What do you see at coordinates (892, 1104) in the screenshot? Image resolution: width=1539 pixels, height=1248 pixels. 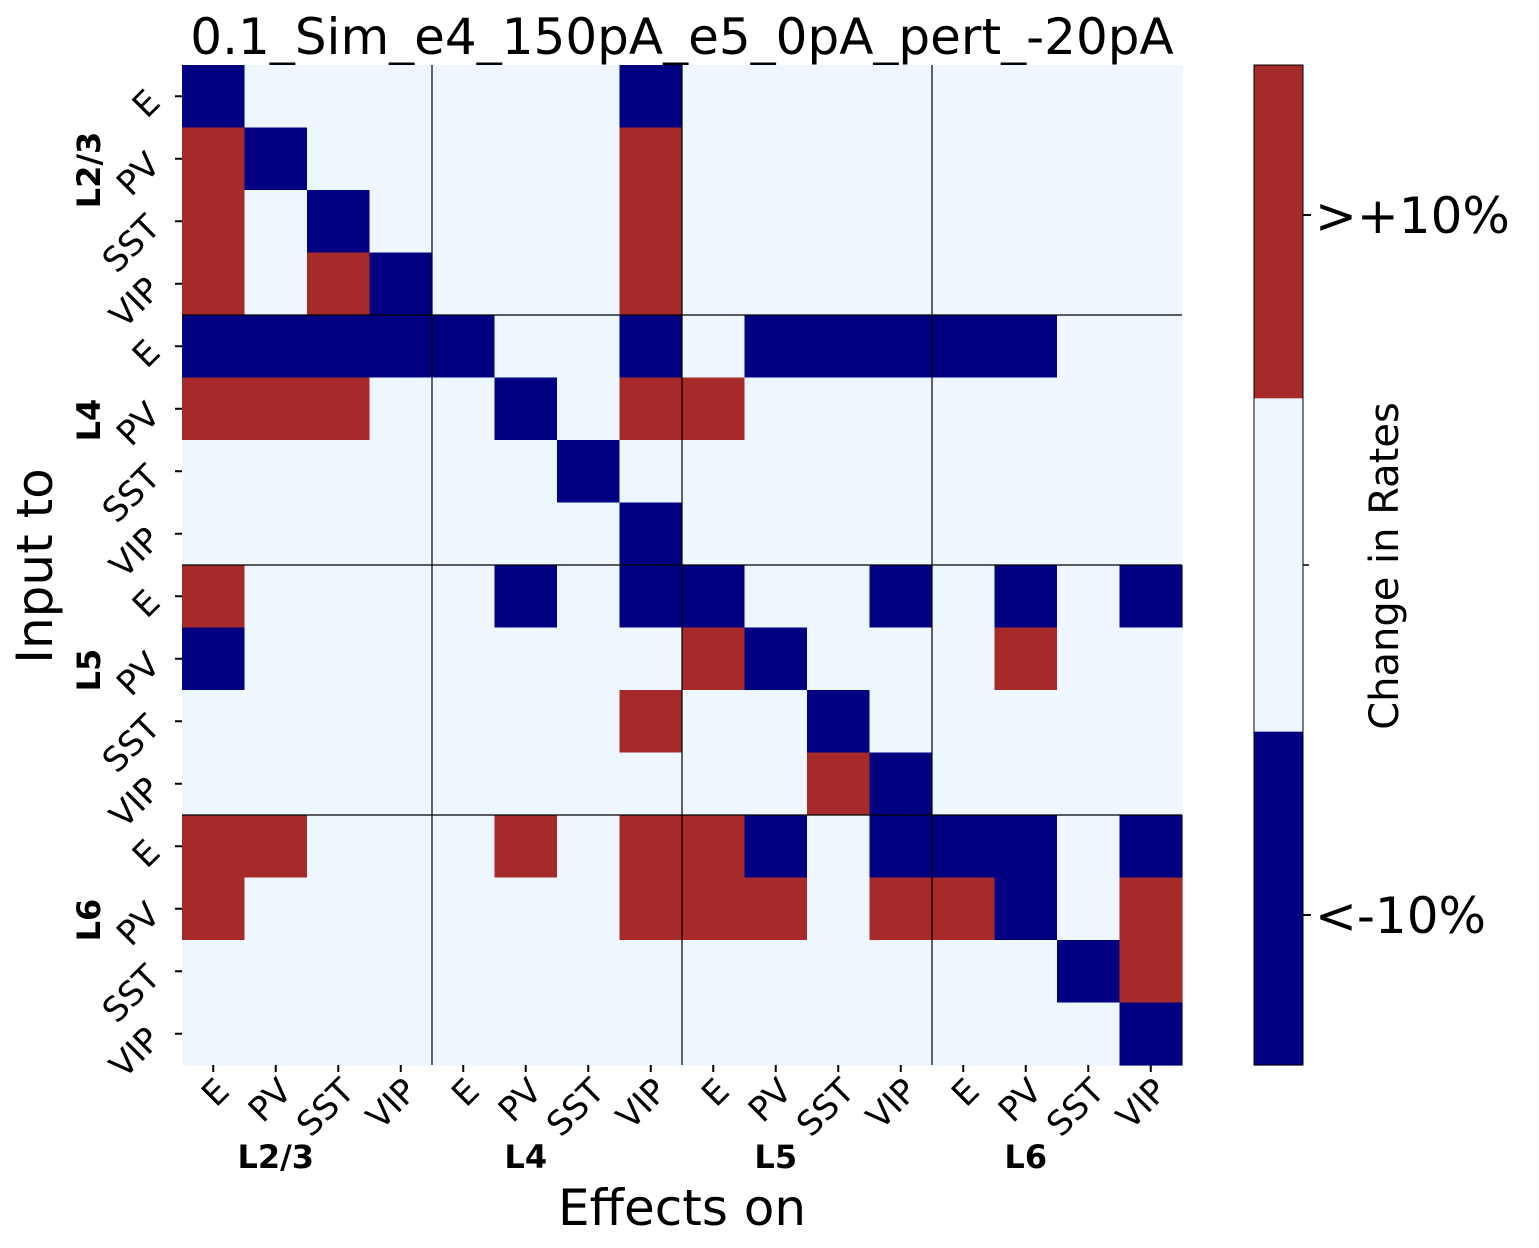 I see `x-tick-label: VIP` at bounding box center [892, 1104].